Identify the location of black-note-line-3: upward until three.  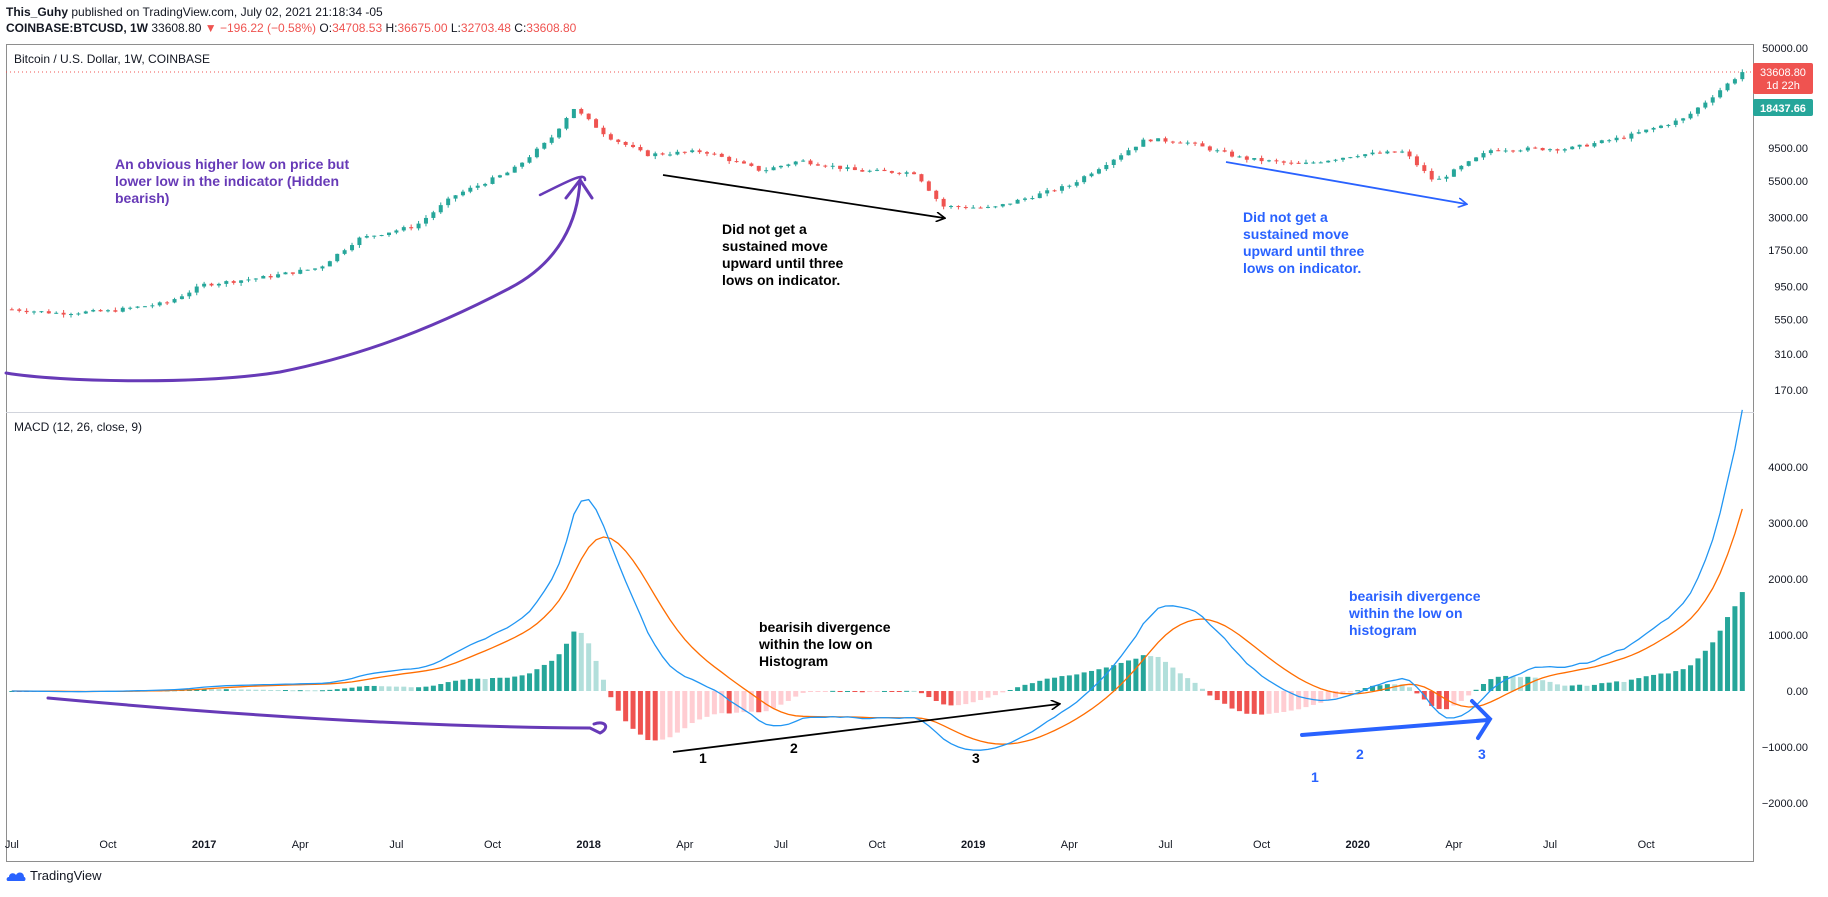
(783, 263).